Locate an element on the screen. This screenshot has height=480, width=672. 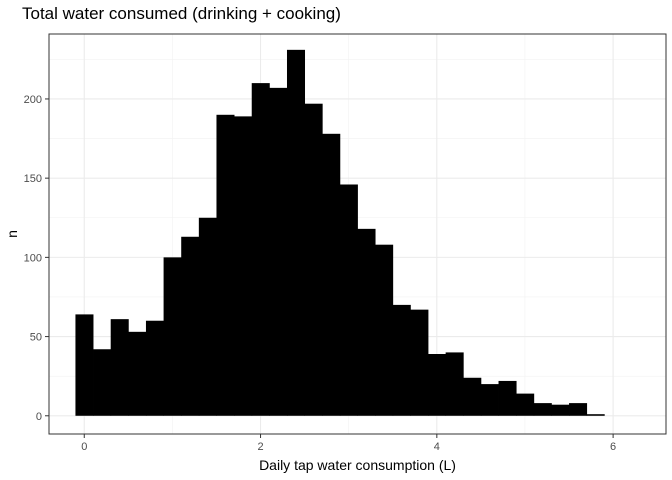
x-axis-title: Daily tap water consumption (L) is located at coordinates (357, 465).